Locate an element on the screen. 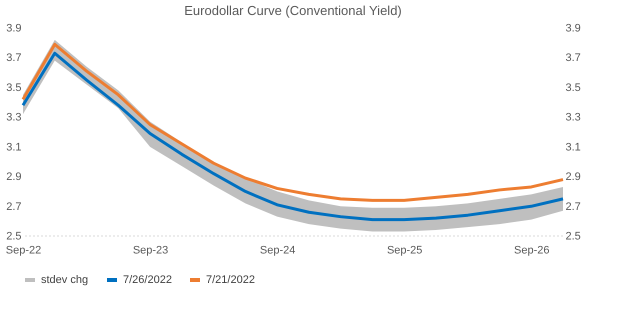 The width and height of the screenshot is (641, 320). y-tick-label: 3.7 is located at coordinates (14, 58).